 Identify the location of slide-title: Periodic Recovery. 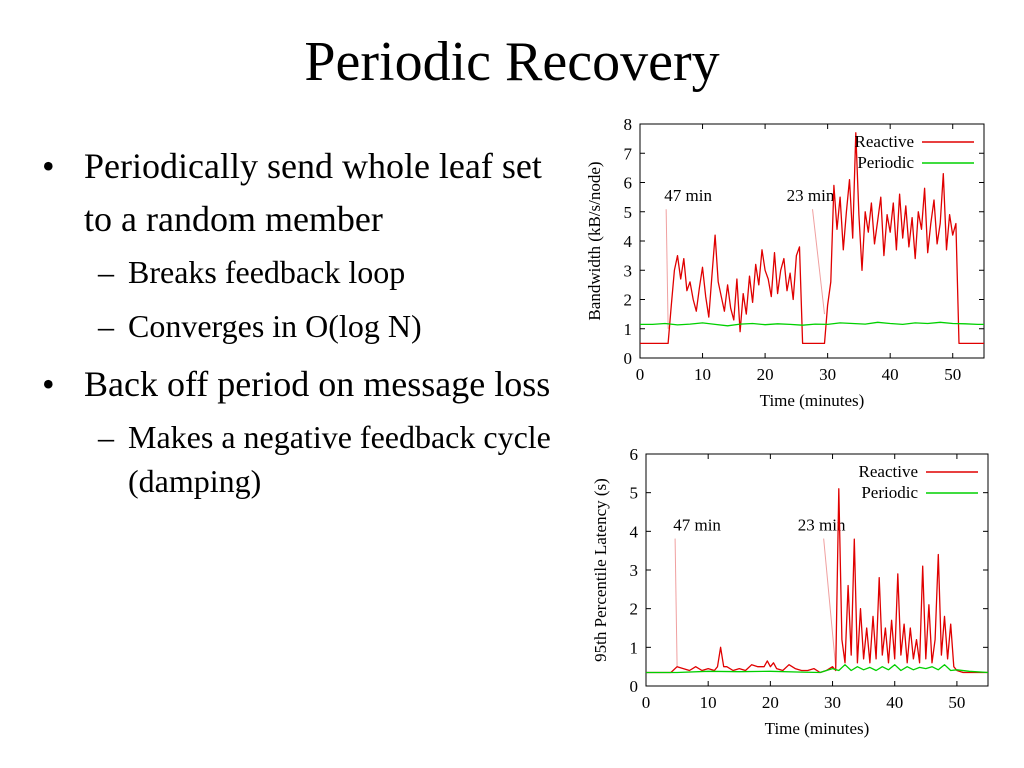
(512, 62).